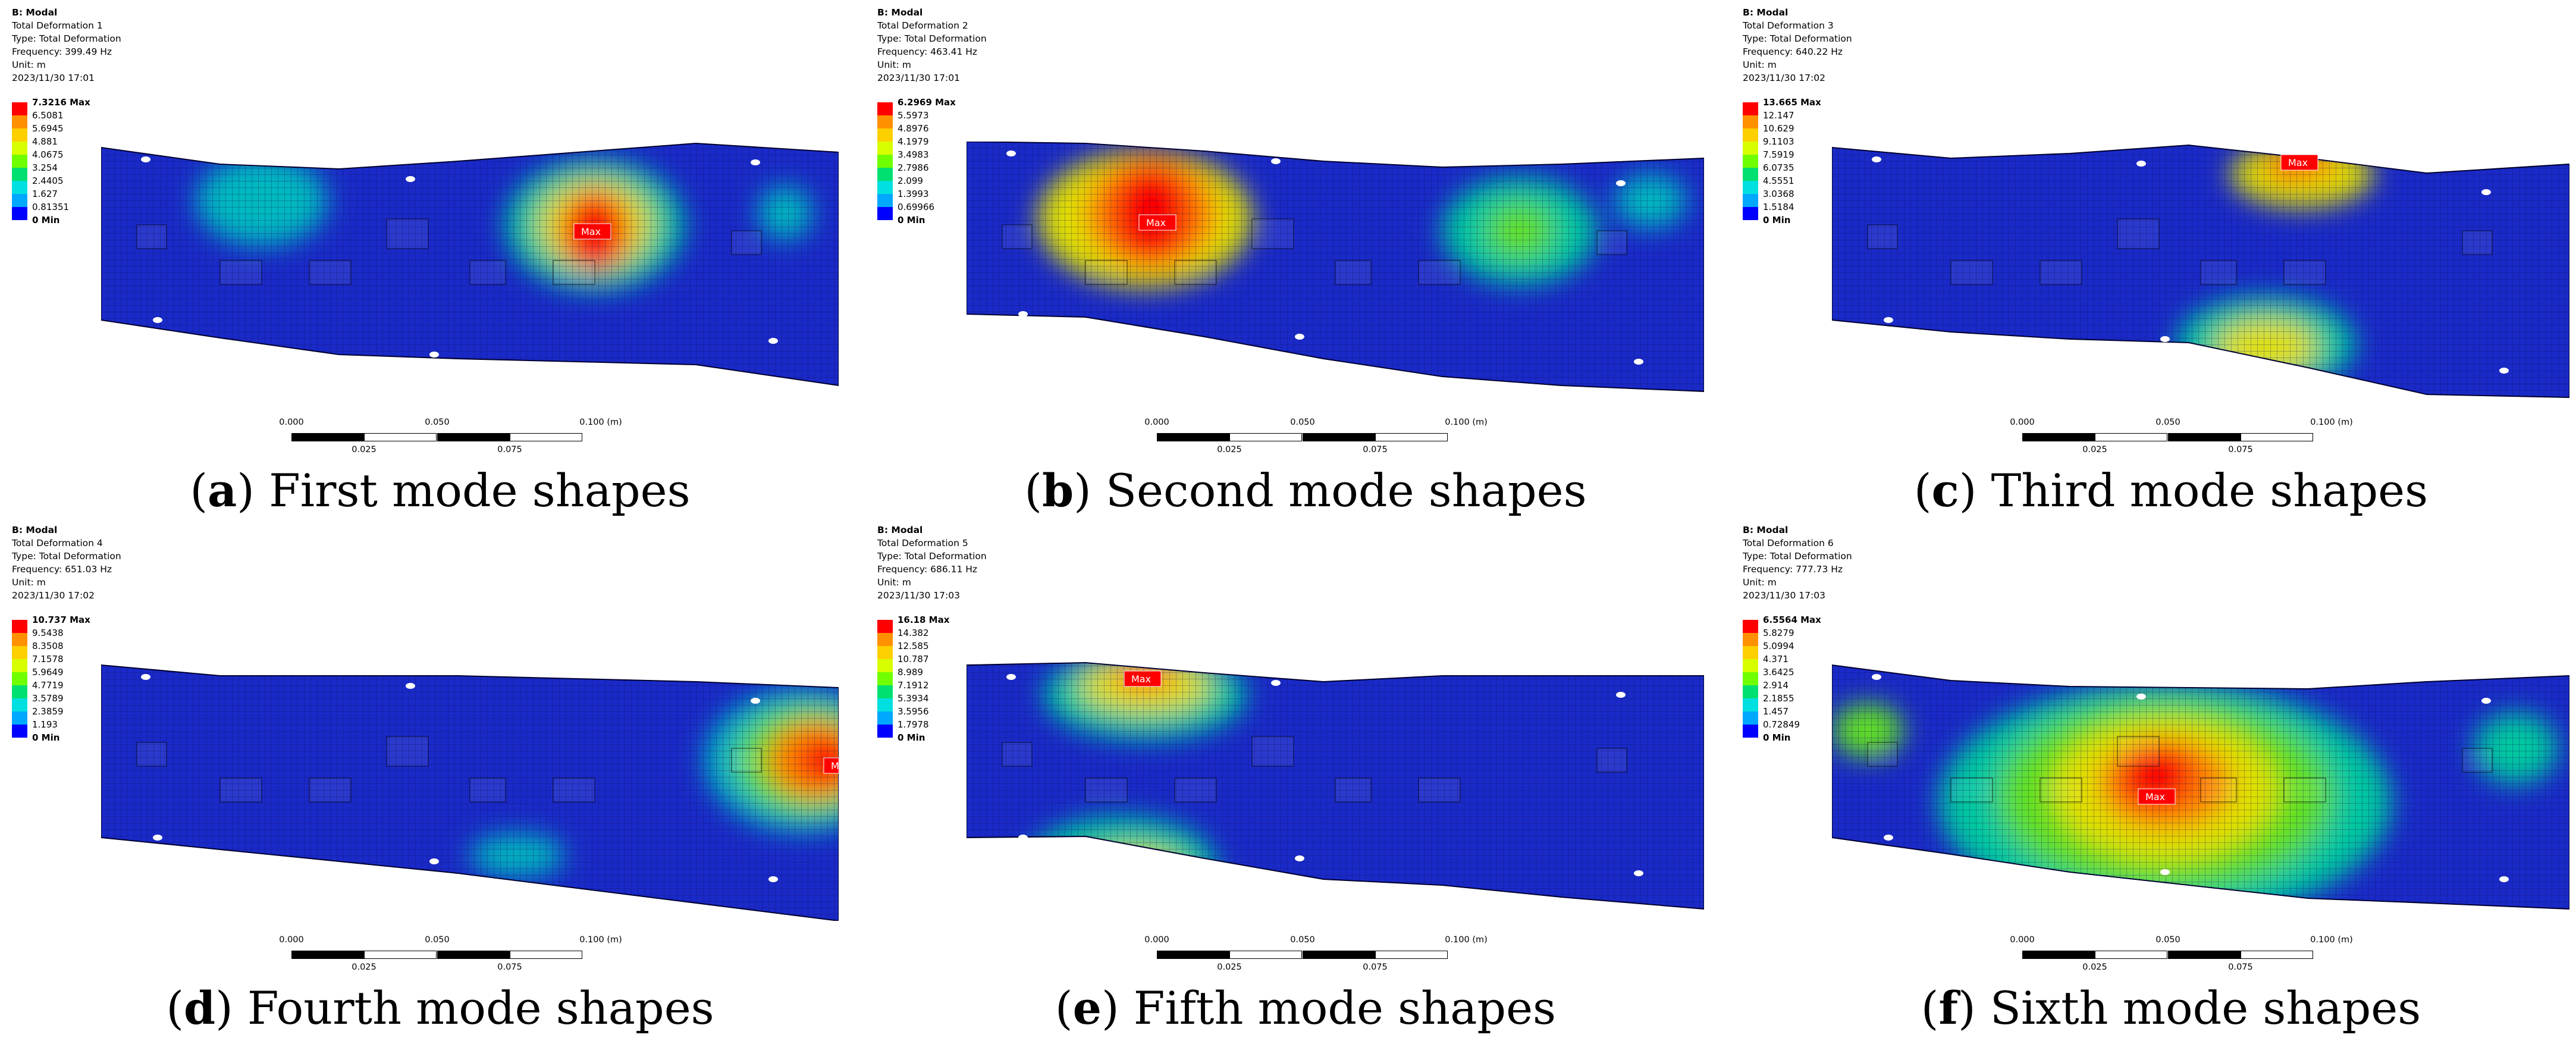 This screenshot has width=2576, height=1044. What do you see at coordinates (1375, 967) in the screenshot?
I see `scale-bottom-label: 0.075` at bounding box center [1375, 967].